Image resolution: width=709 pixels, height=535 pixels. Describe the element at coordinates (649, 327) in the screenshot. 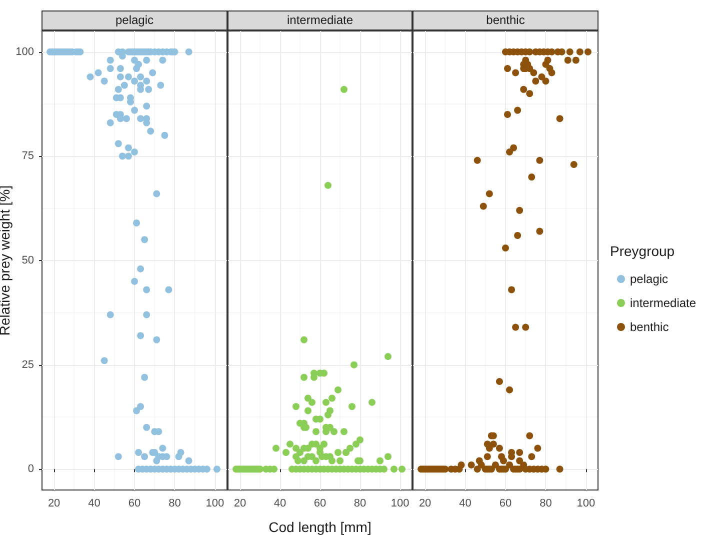

I see `legend-label: benthic` at that location.